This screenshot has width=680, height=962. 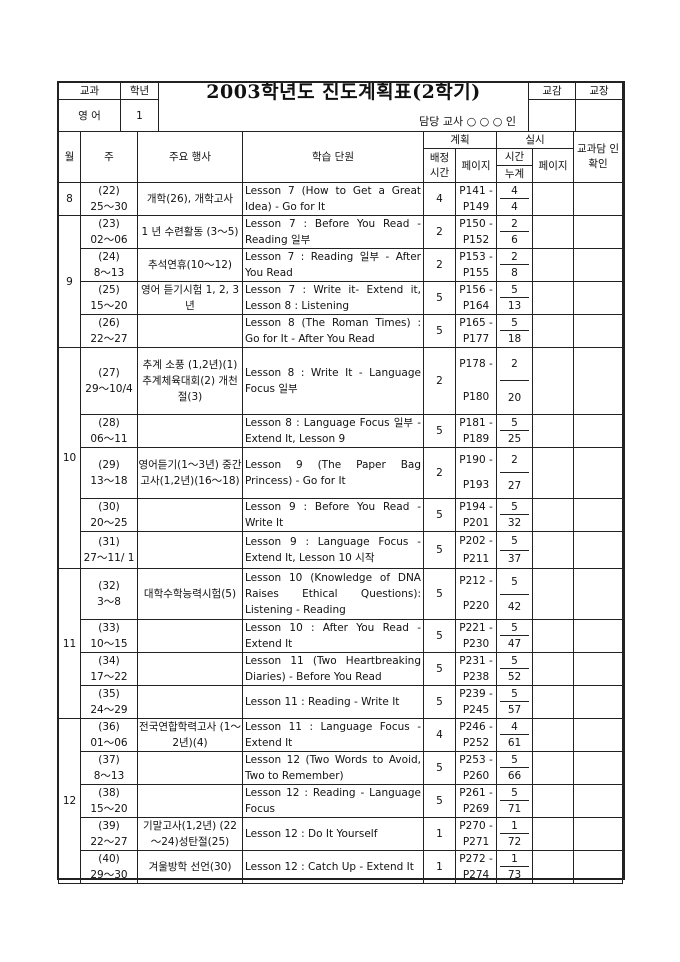 I want to click on week-cell: (28) 06～11, so click(x=109, y=431).